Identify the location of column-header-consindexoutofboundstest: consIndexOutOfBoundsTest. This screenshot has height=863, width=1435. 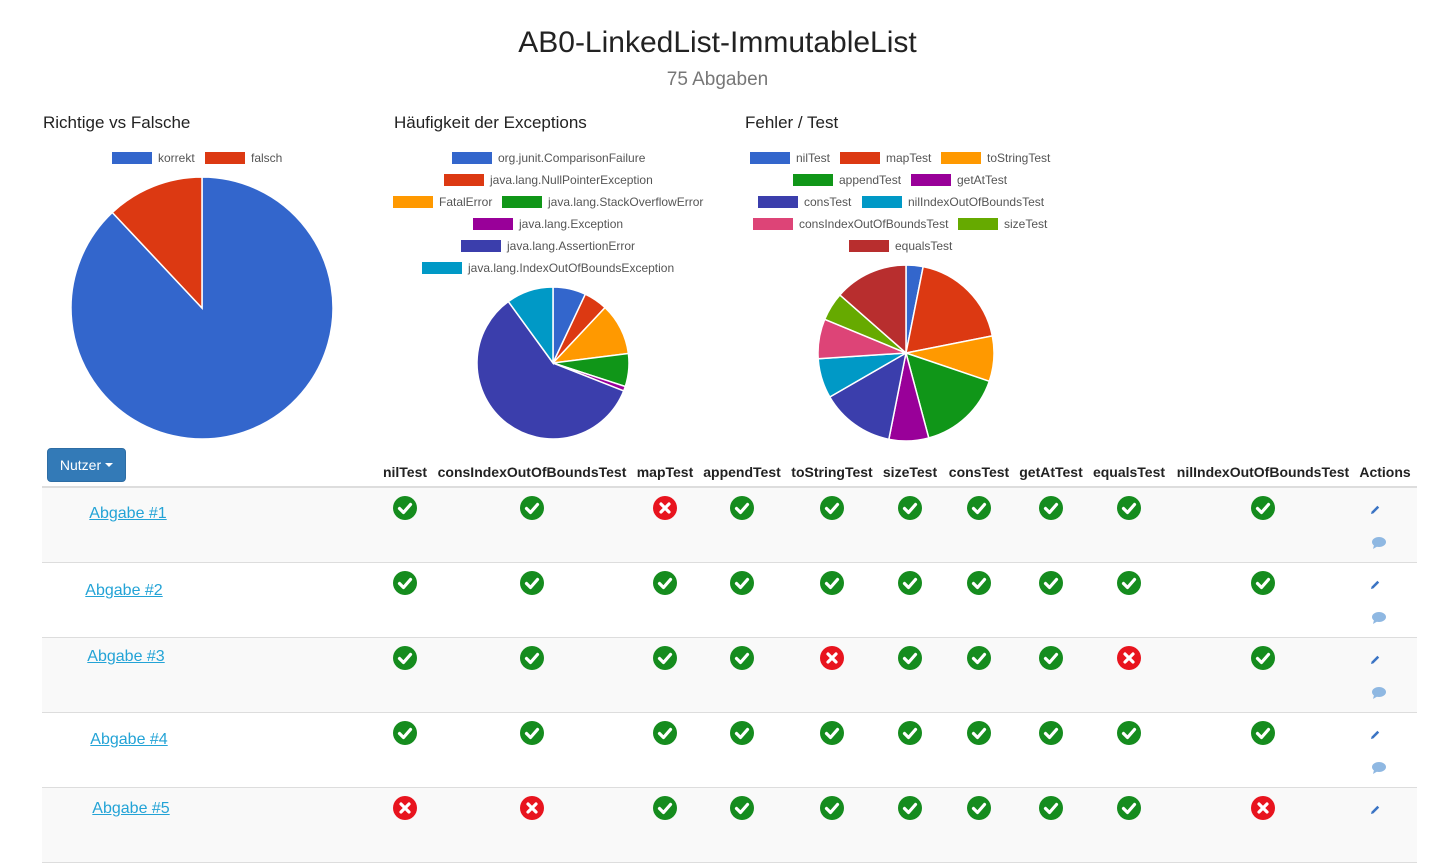
(532, 472).